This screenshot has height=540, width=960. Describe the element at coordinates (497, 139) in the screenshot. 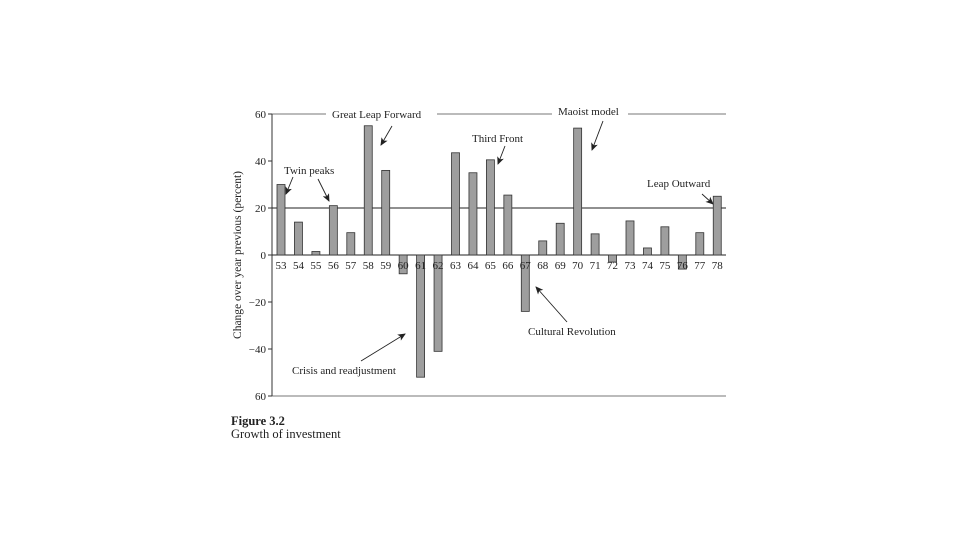

I see `annotation-third-front: Third Front` at that location.